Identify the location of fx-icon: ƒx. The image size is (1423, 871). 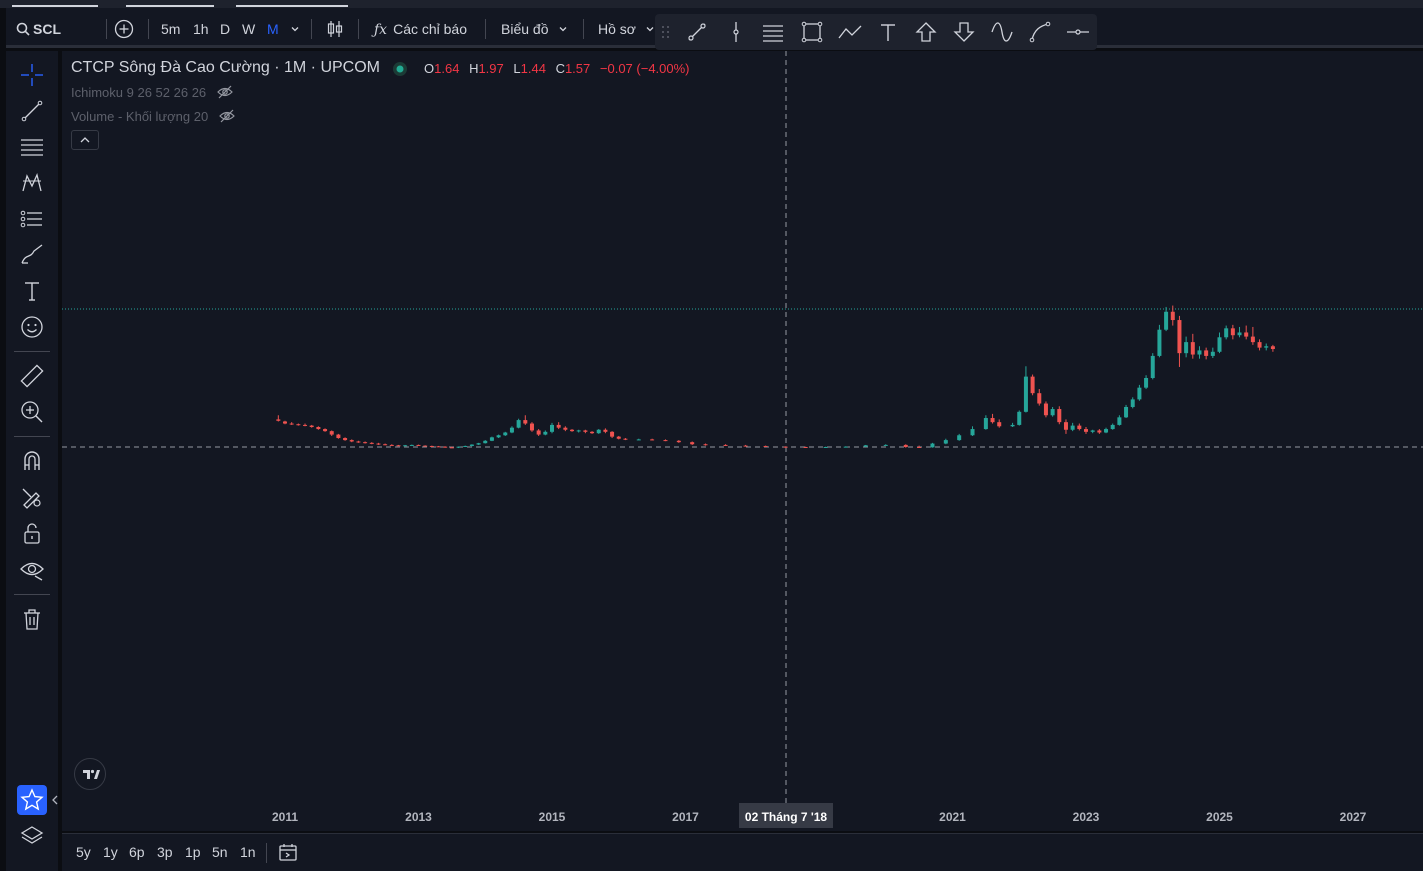
(381, 30).